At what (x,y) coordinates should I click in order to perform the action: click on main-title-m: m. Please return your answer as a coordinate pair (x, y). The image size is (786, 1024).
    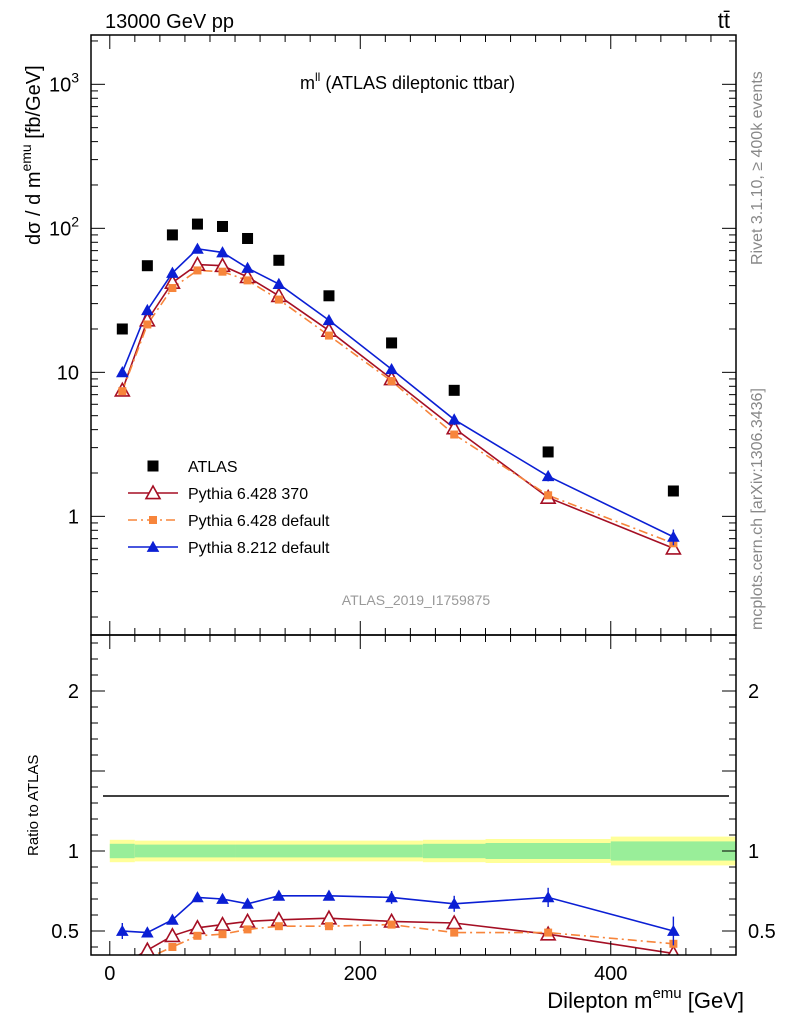
    Looking at the image, I should click on (307, 83).